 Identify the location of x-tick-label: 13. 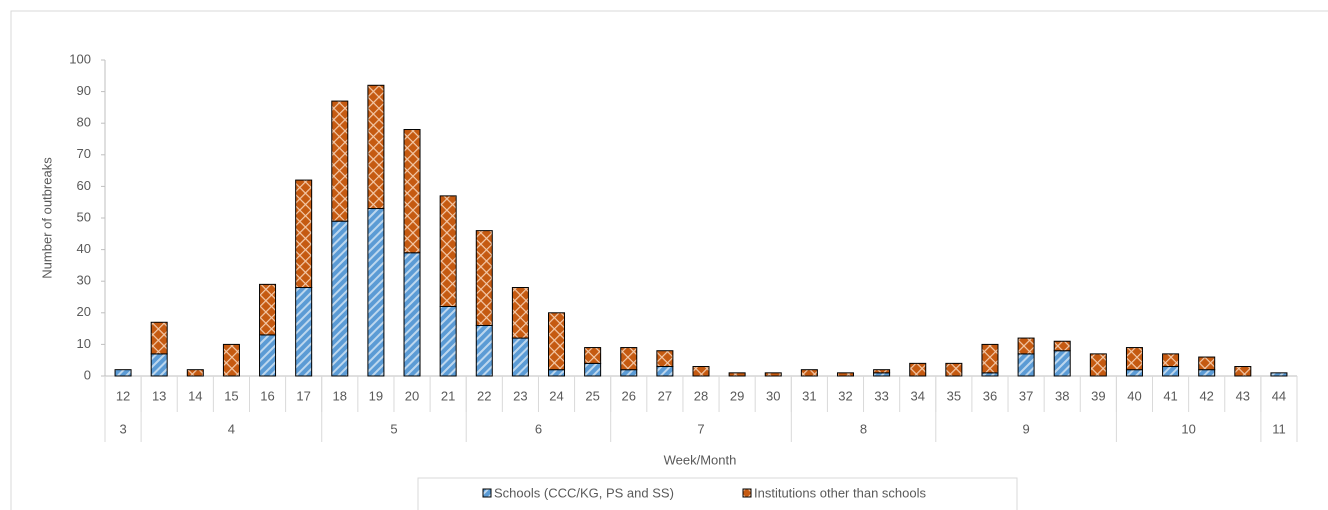
(159, 395).